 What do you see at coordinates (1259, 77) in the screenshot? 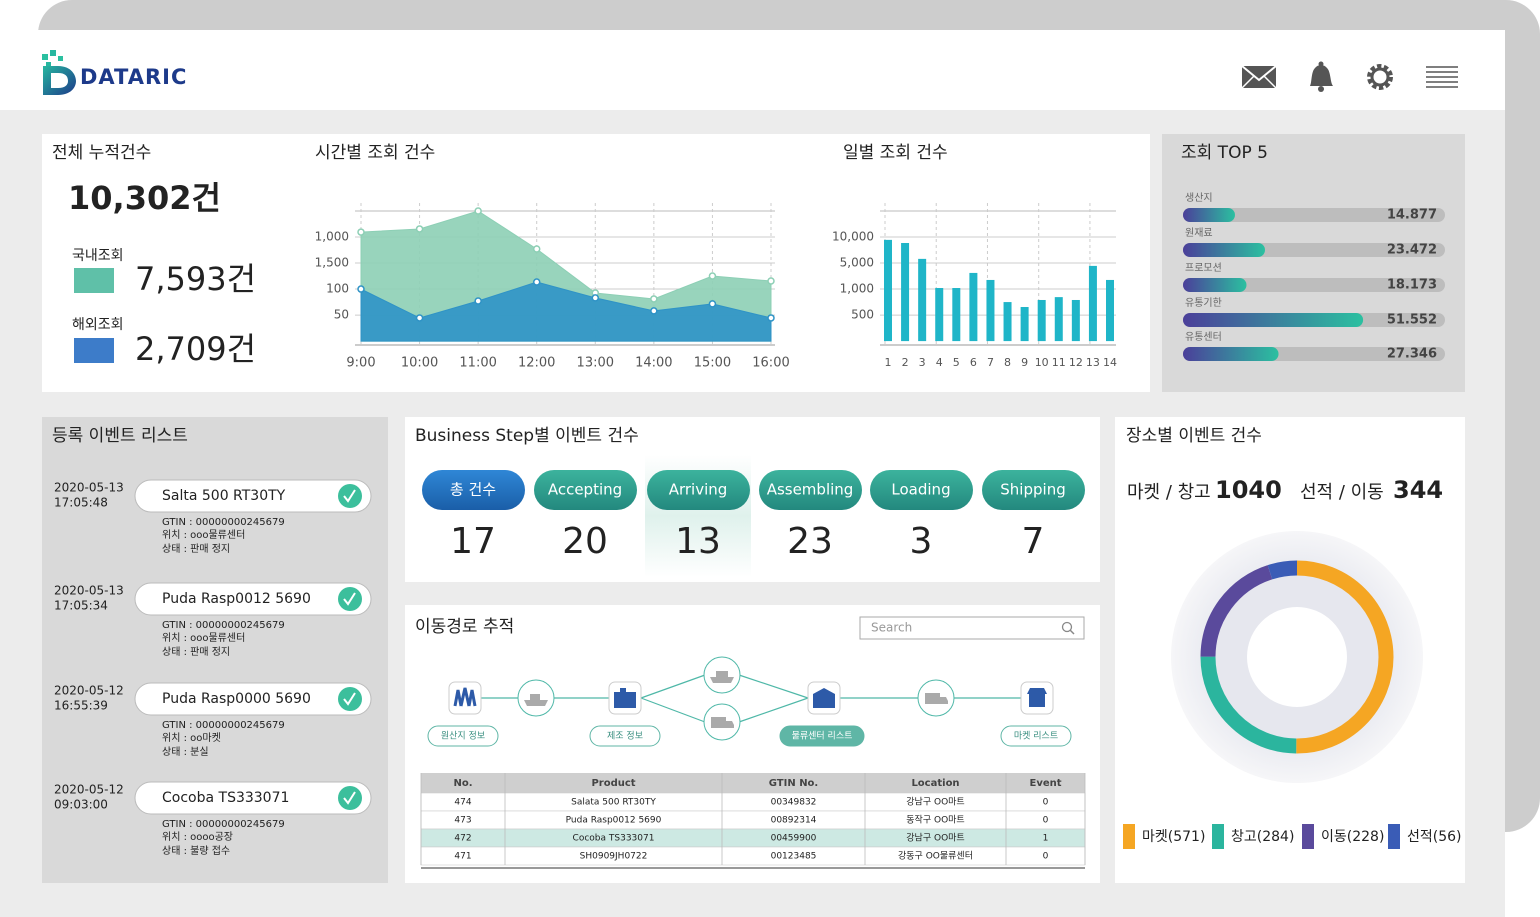
I see `mail-icon` at bounding box center [1259, 77].